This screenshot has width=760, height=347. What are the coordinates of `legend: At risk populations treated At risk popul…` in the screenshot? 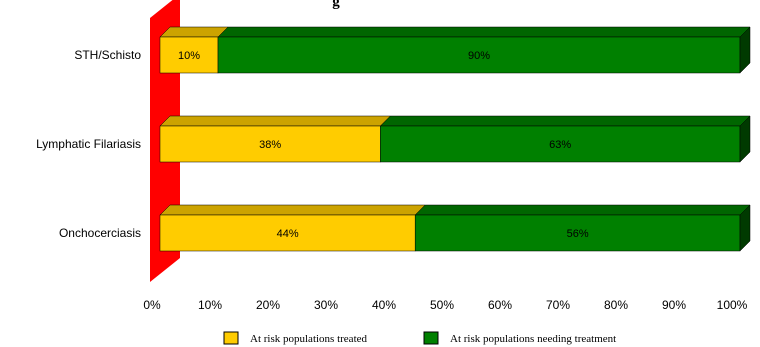 It's located at (419, 338).